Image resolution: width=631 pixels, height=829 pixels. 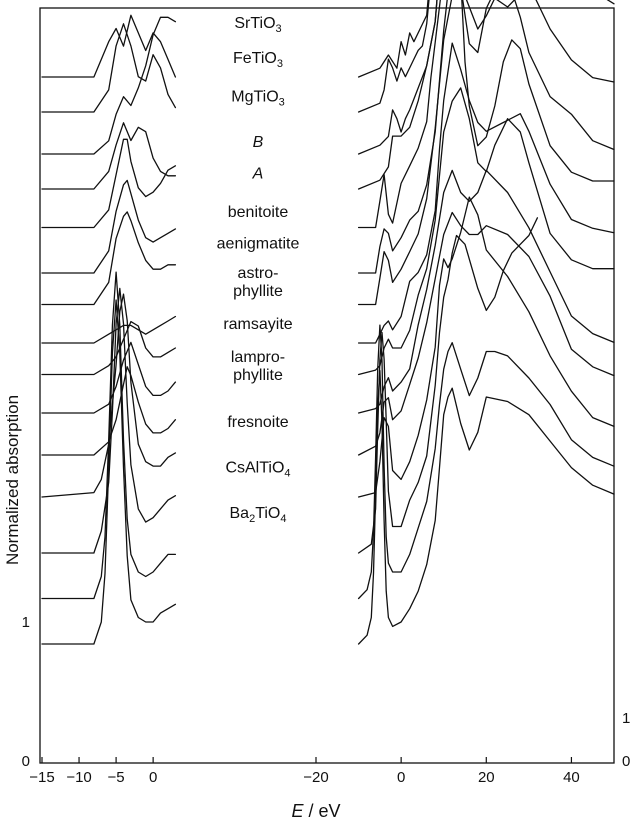 I want to click on curve-edge-aenigmatite, so click(x=486, y=231).